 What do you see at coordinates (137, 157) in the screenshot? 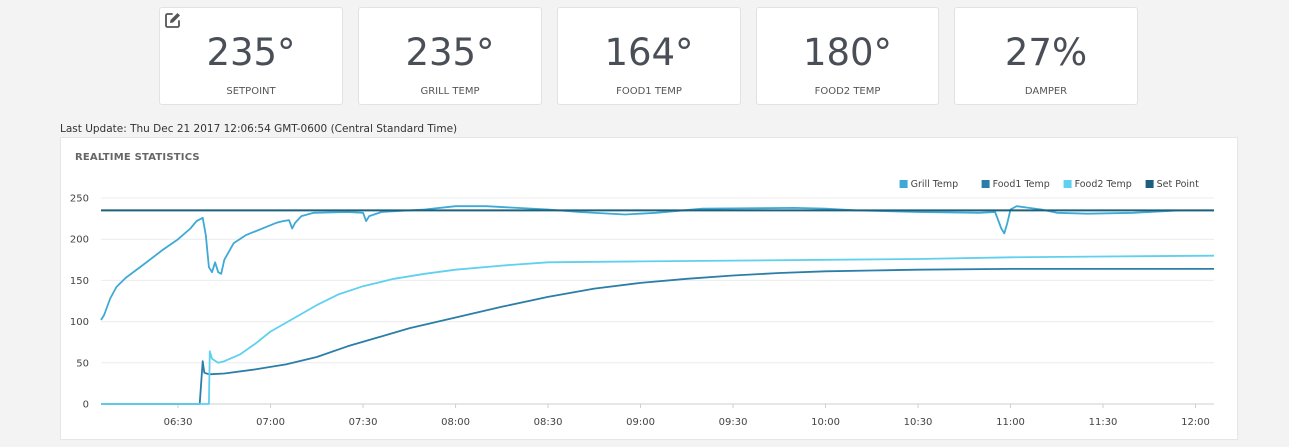
I see `panel-title: REALTIME STATISTICS` at bounding box center [137, 157].